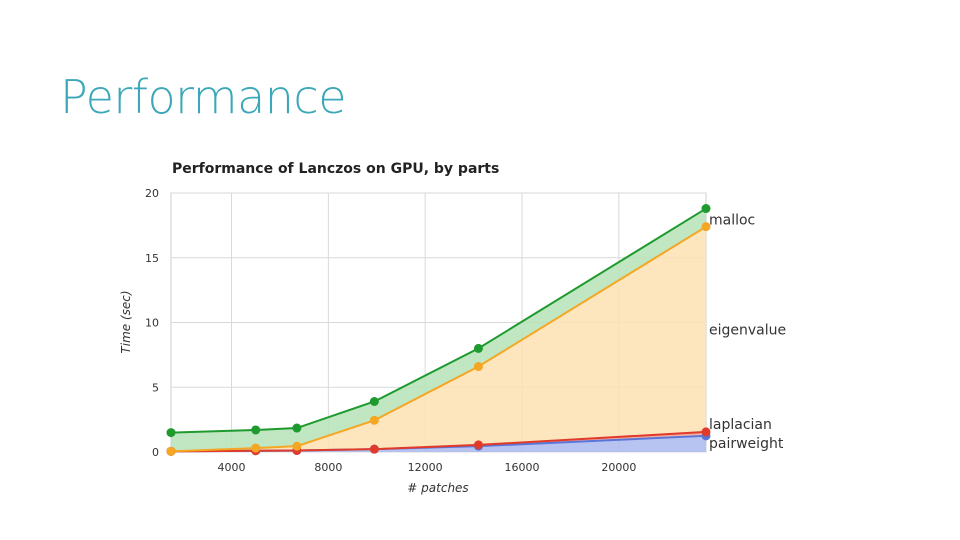 The image size is (960, 540). Describe the element at coordinates (155, 452) in the screenshot. I see `y-tick-label: 0` at that location.